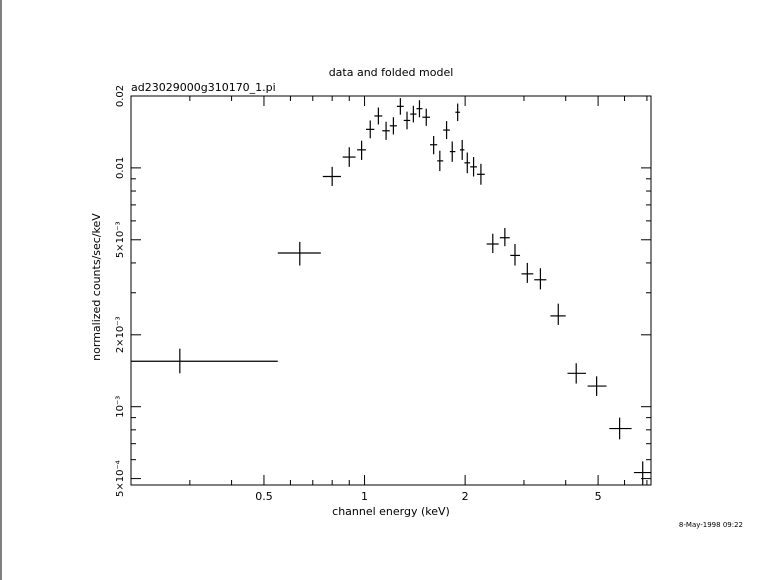 Image resolution: width=781 pixels, height=580 pixels. Describe the element at coordinates (264, 496) in the screenshot. I see `x-tick-label: 0.5` at that location.